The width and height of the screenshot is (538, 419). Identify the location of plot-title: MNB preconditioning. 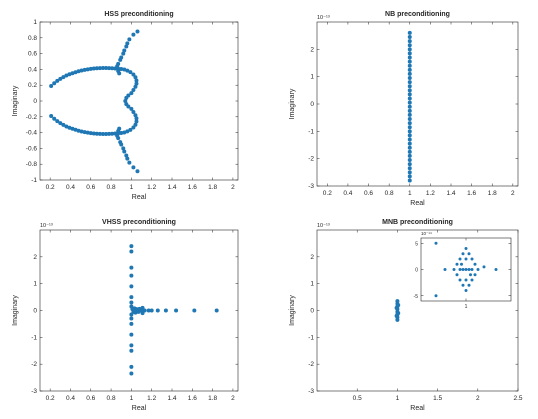
(417, 222).